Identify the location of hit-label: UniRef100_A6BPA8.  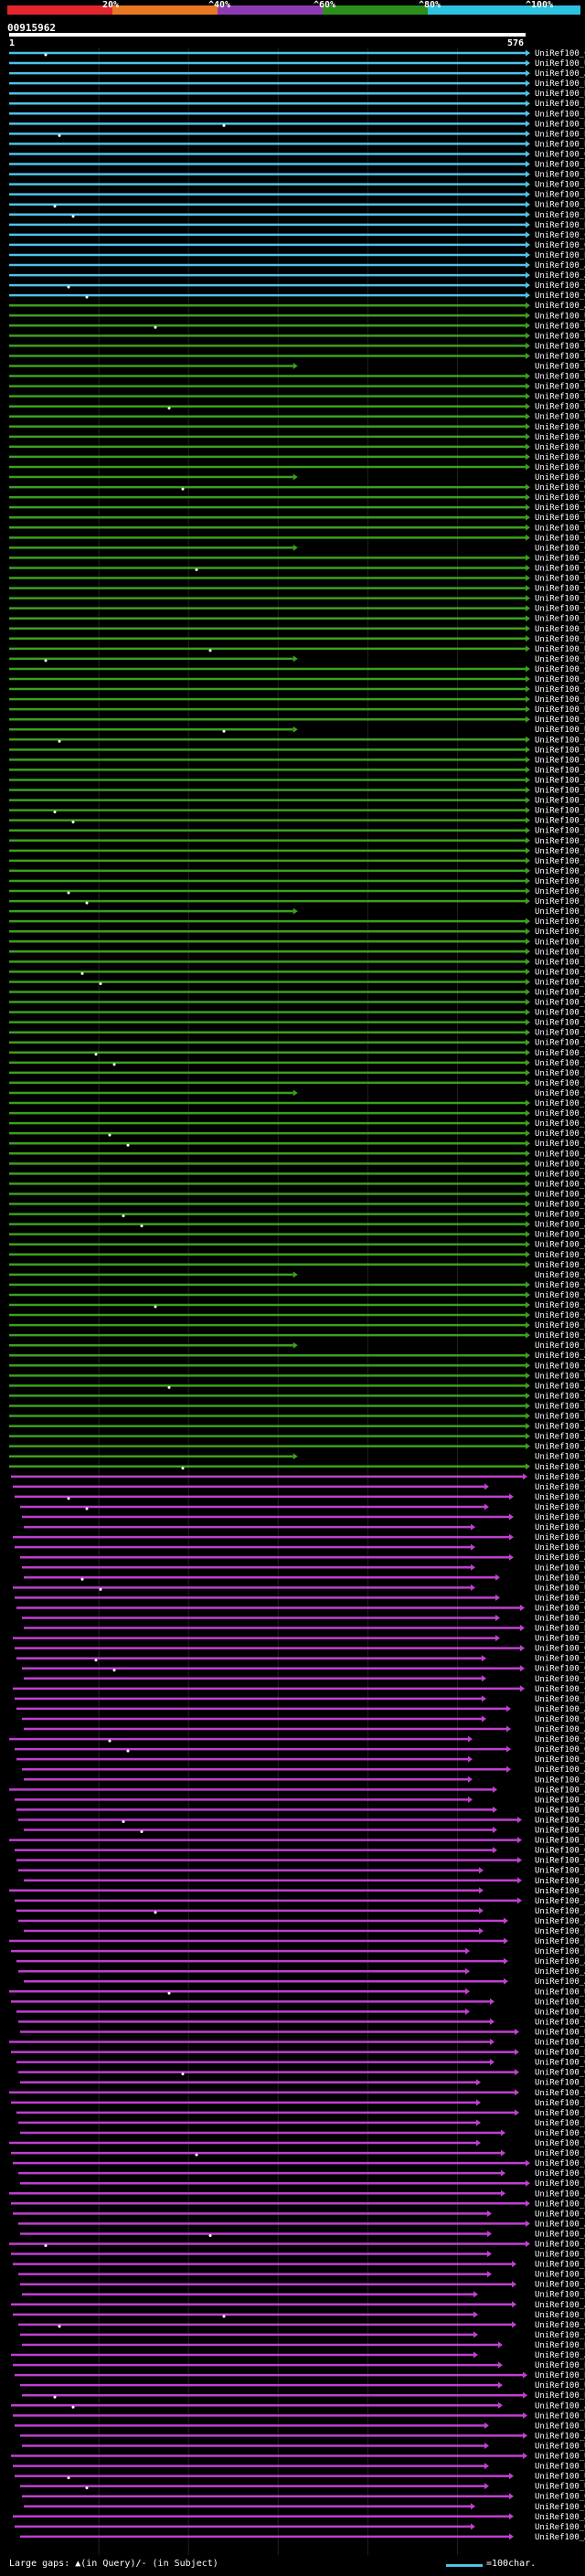
(560, 2537).